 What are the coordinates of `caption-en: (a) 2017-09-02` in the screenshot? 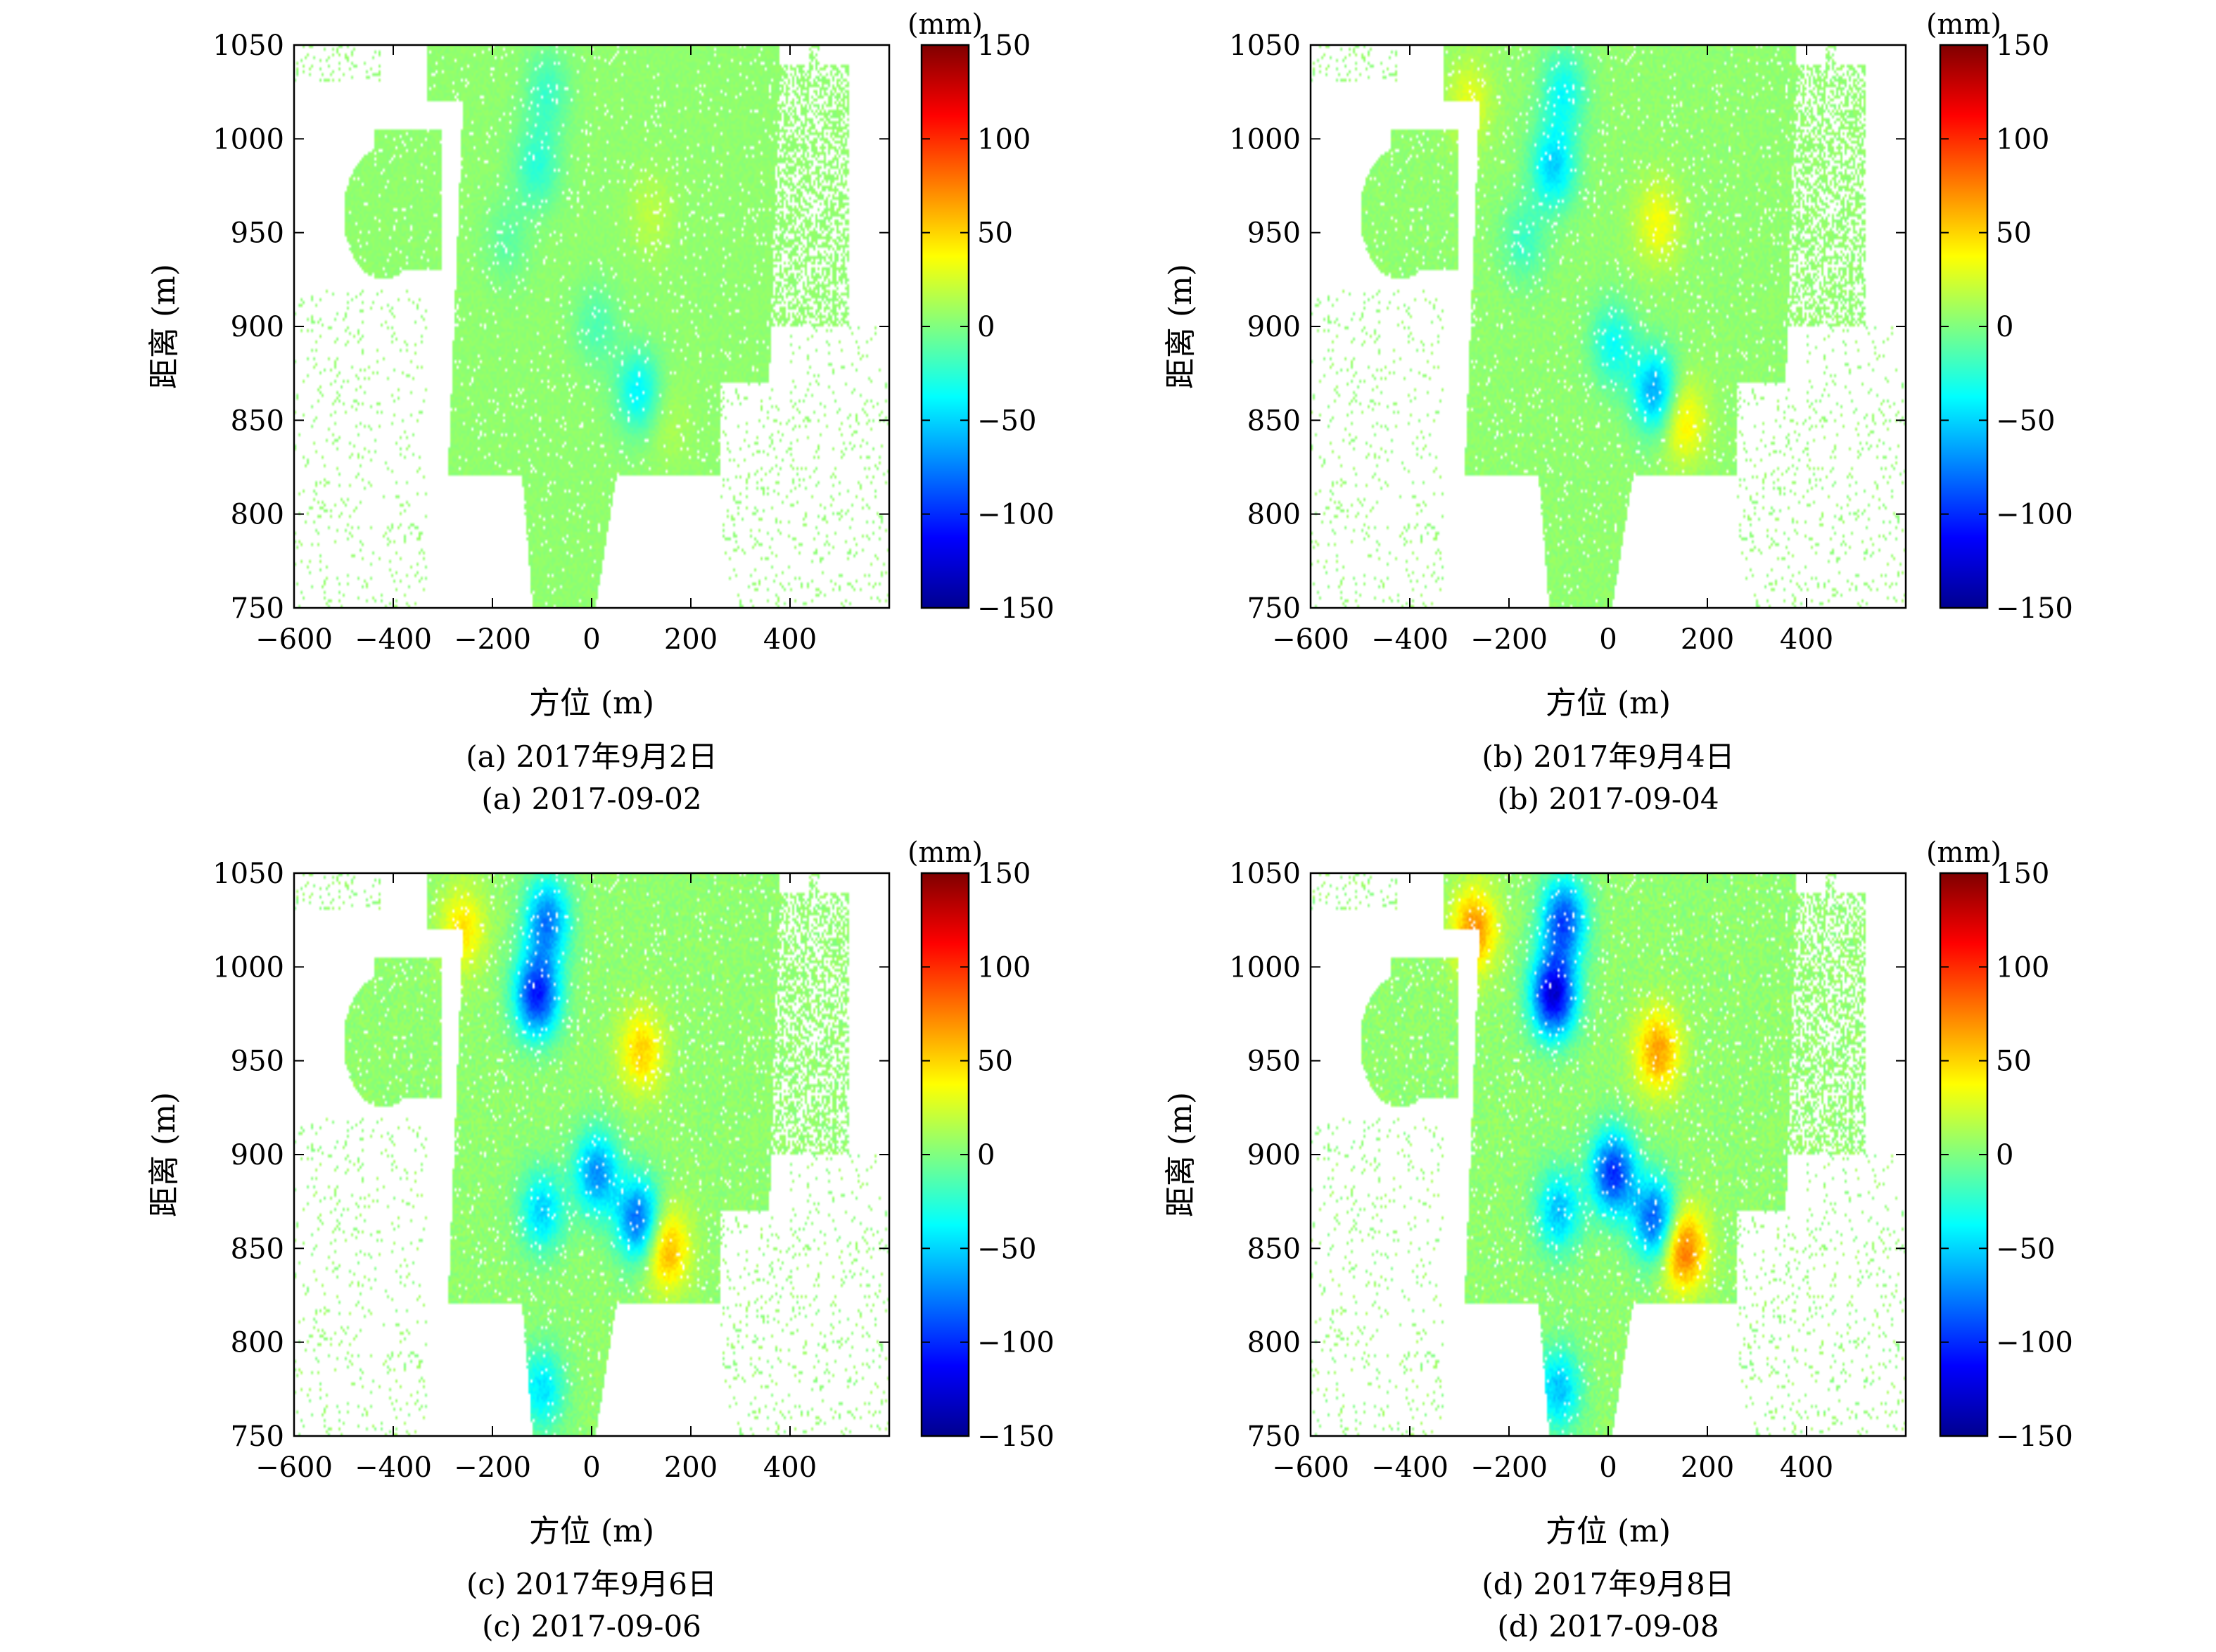 It's located at (591, 799).